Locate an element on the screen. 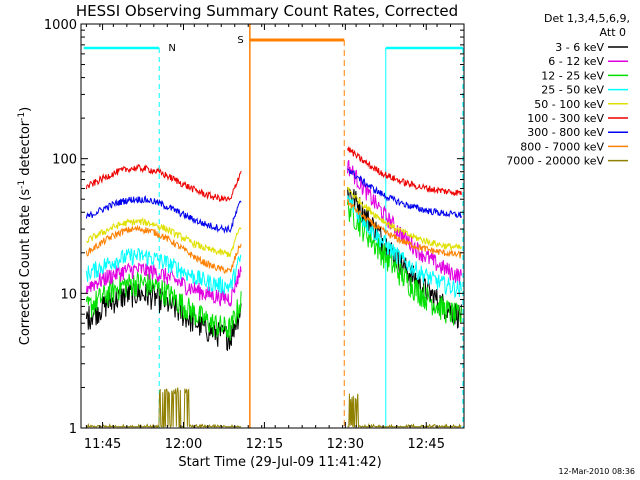 This screenshot has width=640, height=480. x-tick-label-1: 12:00 is located at coordinates (183, 444).